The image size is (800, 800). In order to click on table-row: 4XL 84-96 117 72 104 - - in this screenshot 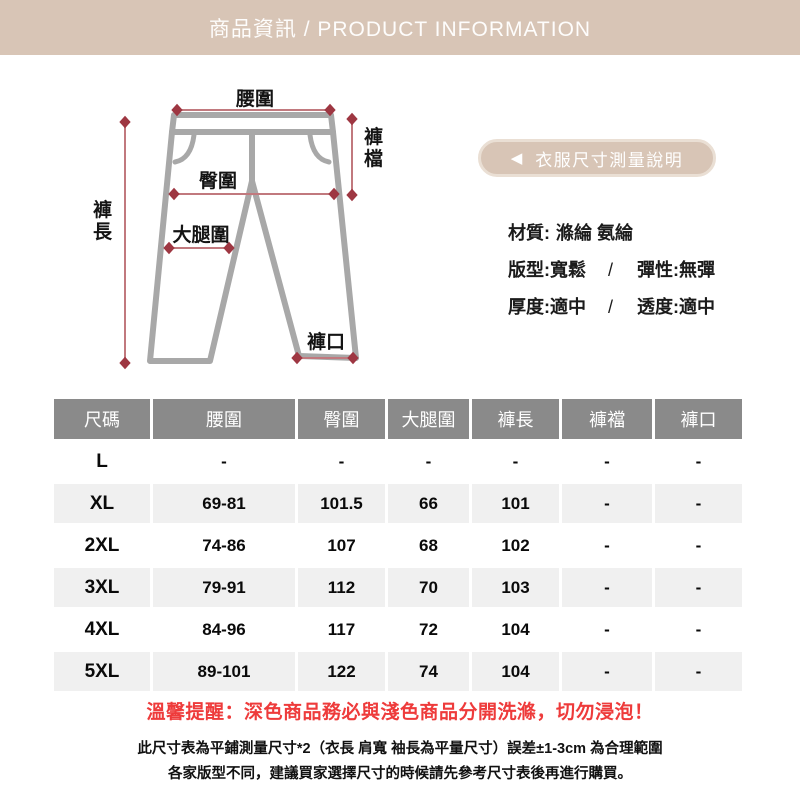, I will do `click(398, 629)`.